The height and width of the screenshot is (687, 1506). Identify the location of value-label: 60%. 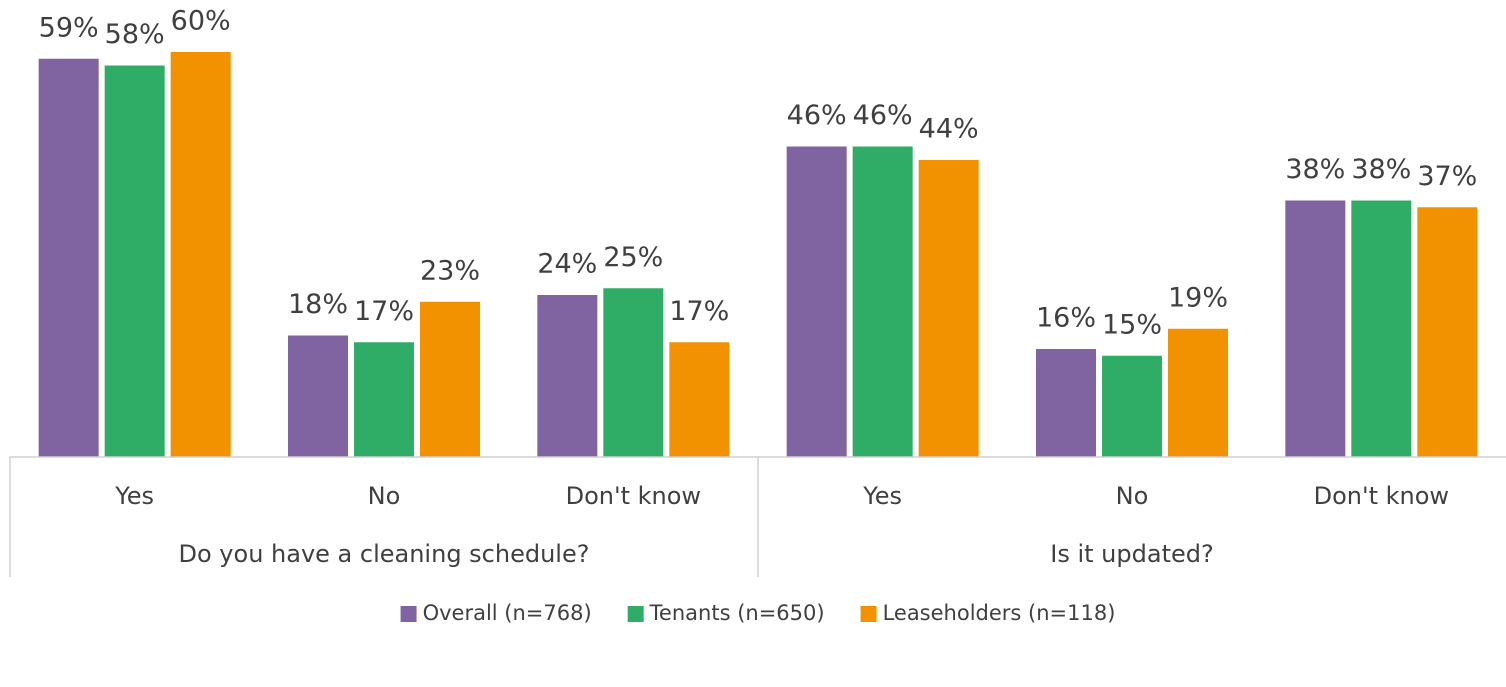
(201, 21).